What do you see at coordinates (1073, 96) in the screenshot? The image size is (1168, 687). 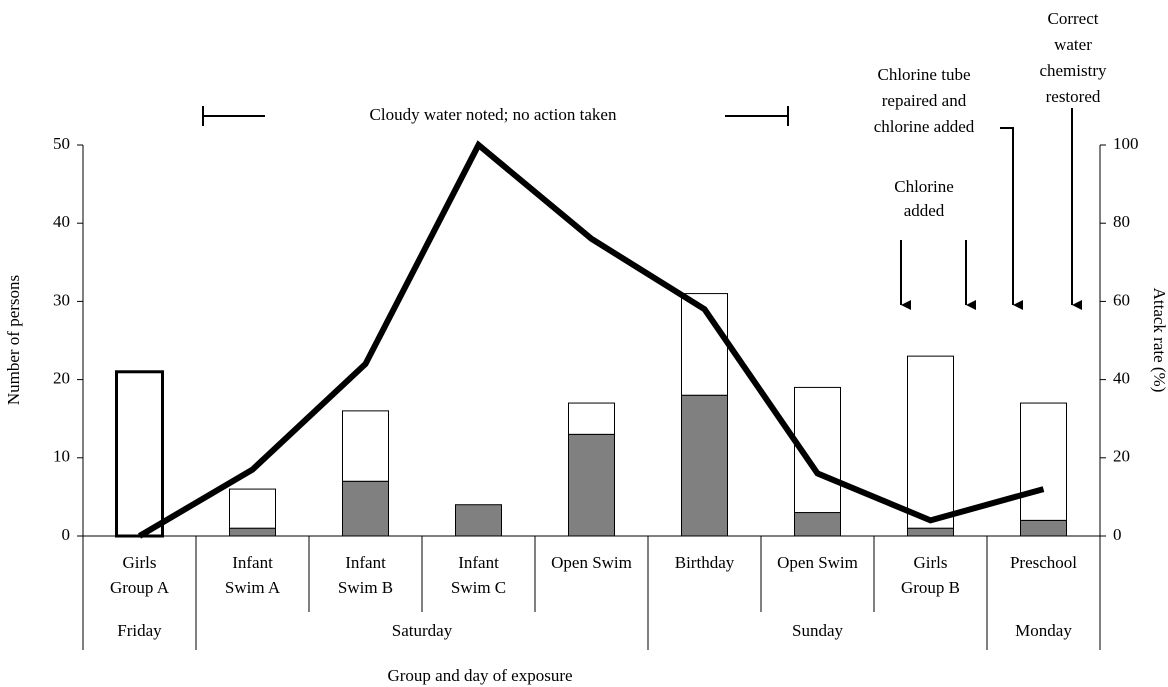 I see `annotation: restored` at bounding box center [1073, 96].